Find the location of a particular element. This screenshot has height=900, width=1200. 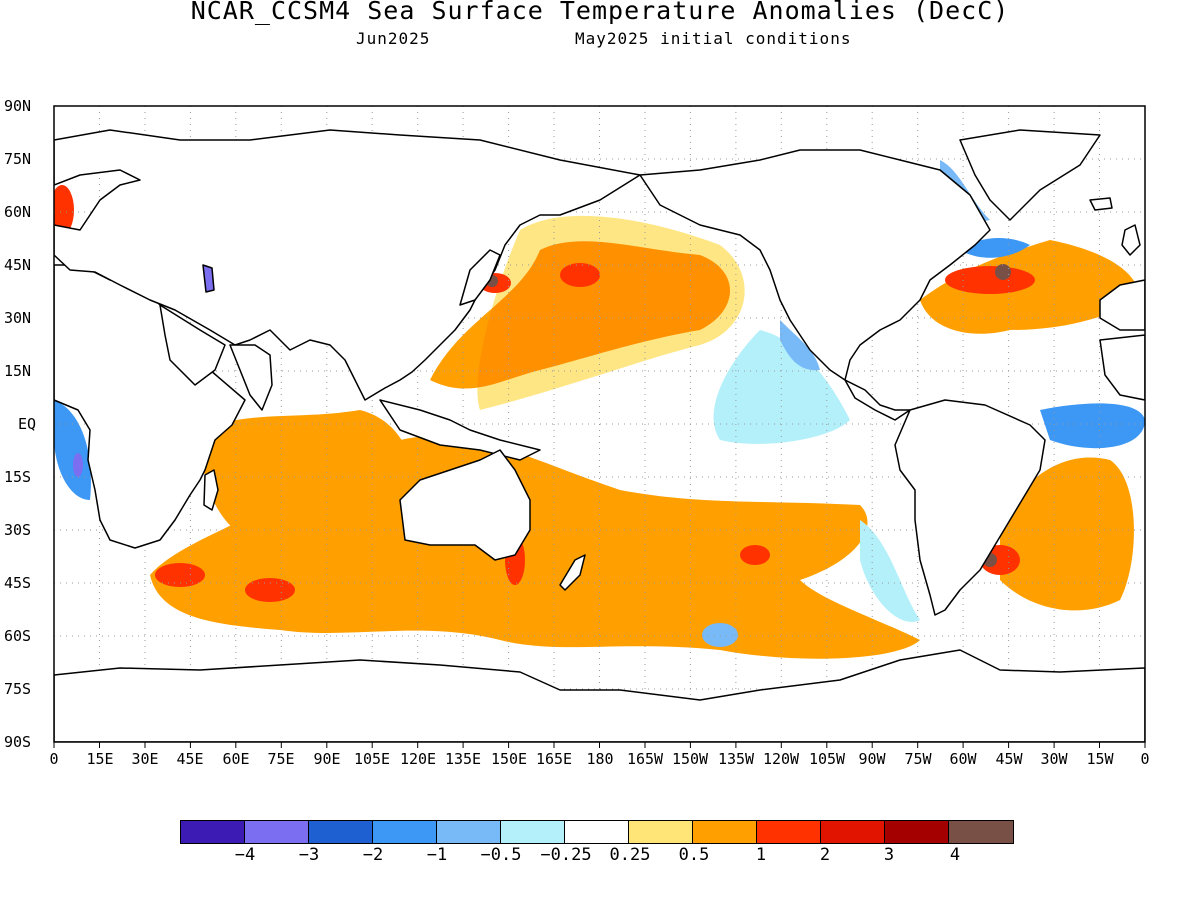

land-north-america is located at coordinates (815, 265).